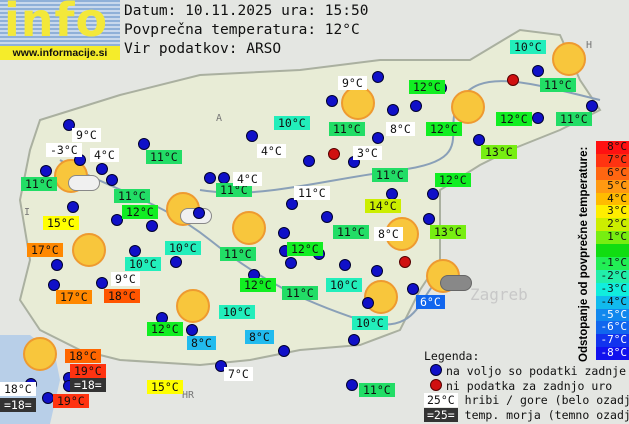 This screenshot has width=629, height=424. Describe the element at coordinates (436, 385) in the screenshot. I see `red-dot-icon` at that location.